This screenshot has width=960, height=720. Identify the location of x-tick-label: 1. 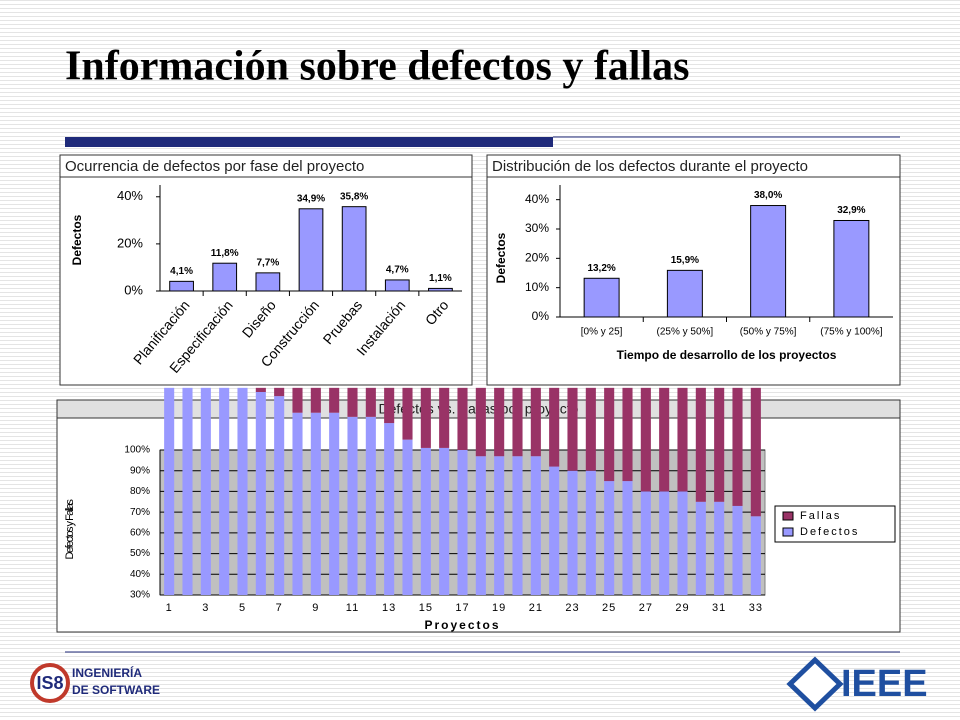
(169, 608).